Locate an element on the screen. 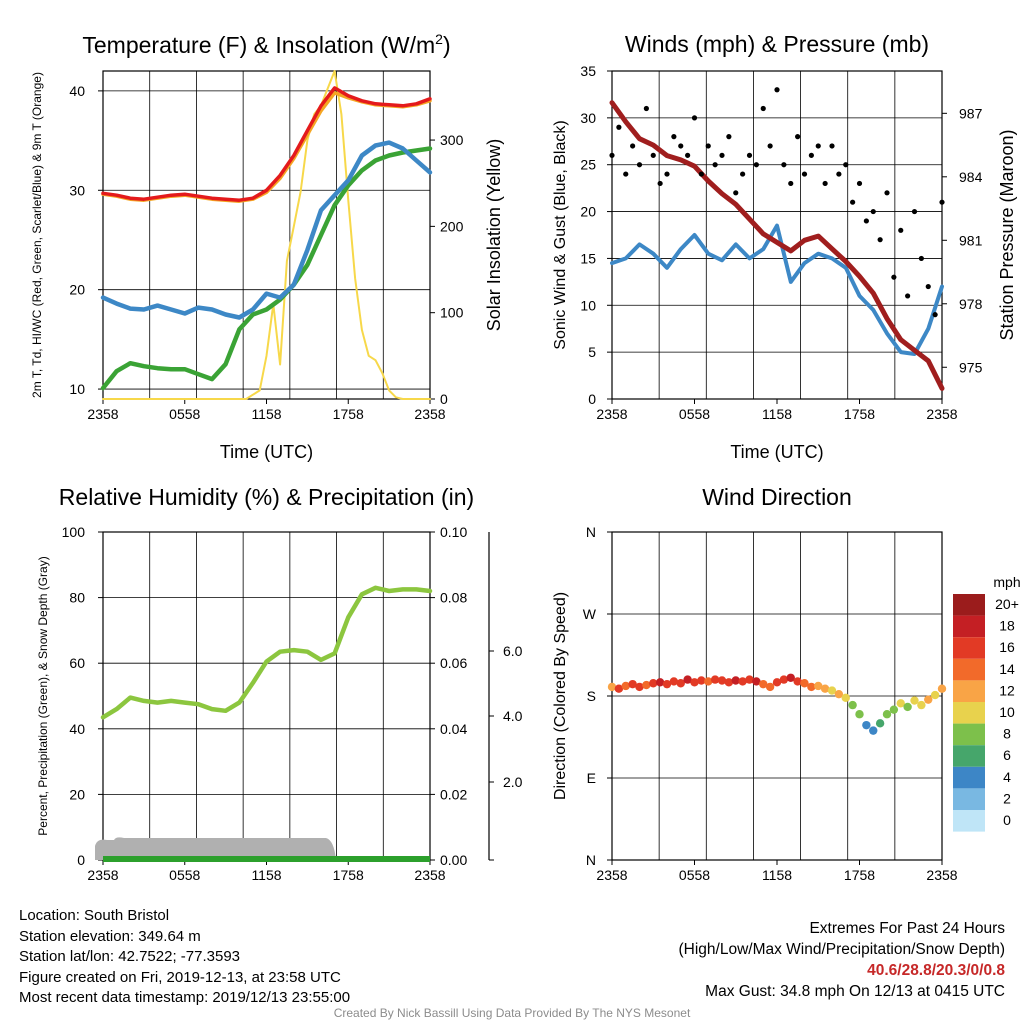  y-tick-right-label: 978 is located at coordinates (971, 304).